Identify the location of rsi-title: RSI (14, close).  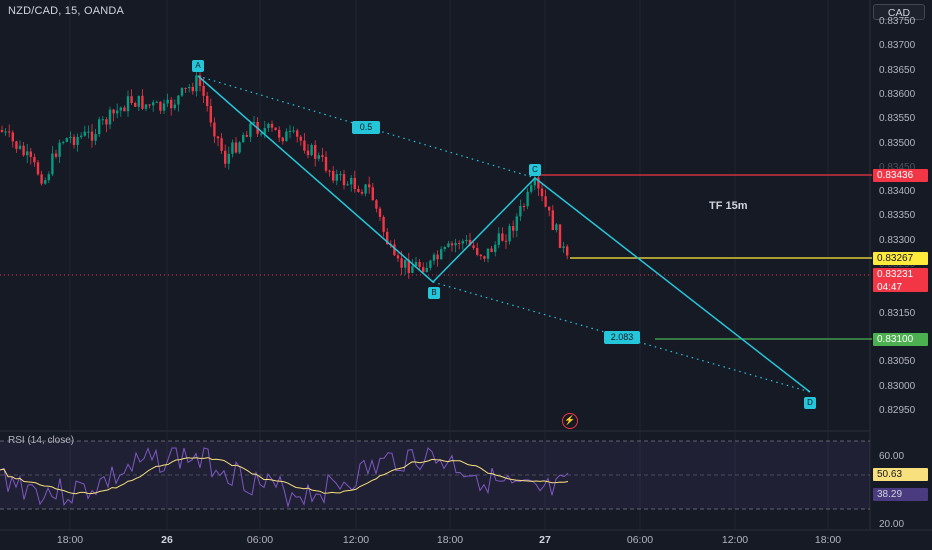
(41, 440).